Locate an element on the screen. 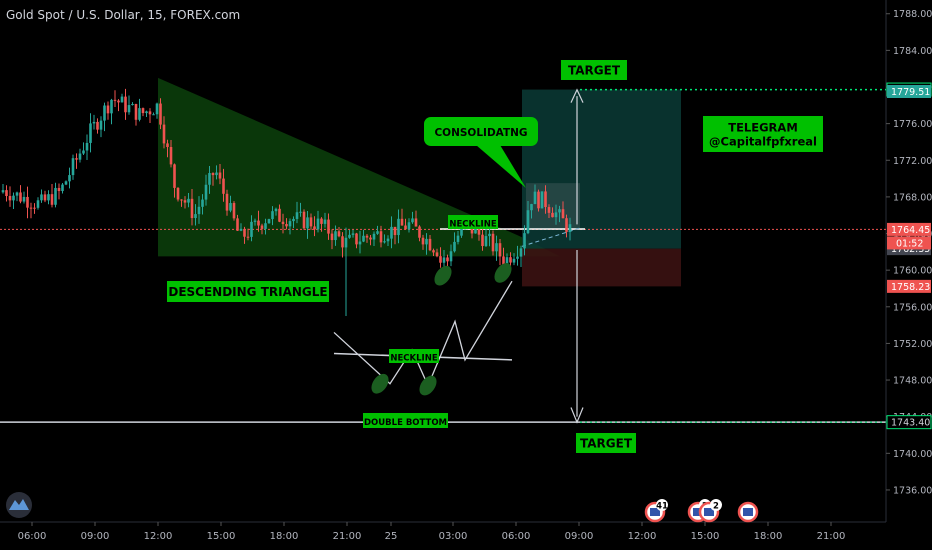  countdown-text: 01:52 is located at coordinates (909, 243).